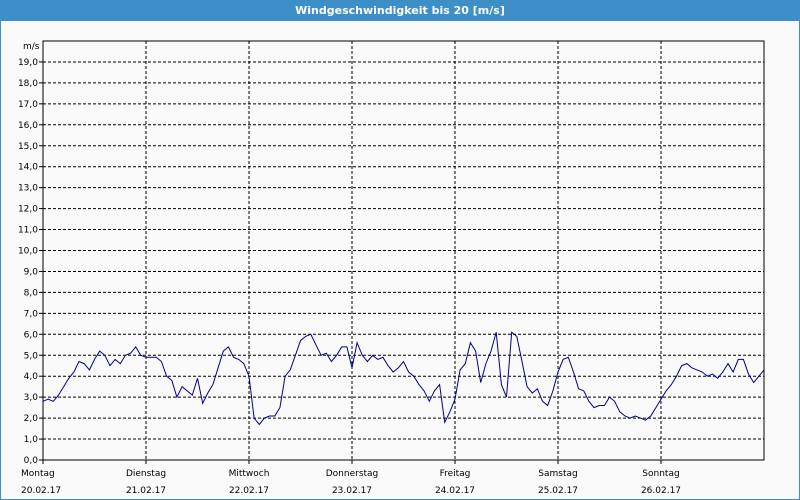 The height and width of the screenshot is (500, 800). Describe the element at coordinates (557, 474) in the screenshot. I see `x-tick-day: Samstag` at that location.